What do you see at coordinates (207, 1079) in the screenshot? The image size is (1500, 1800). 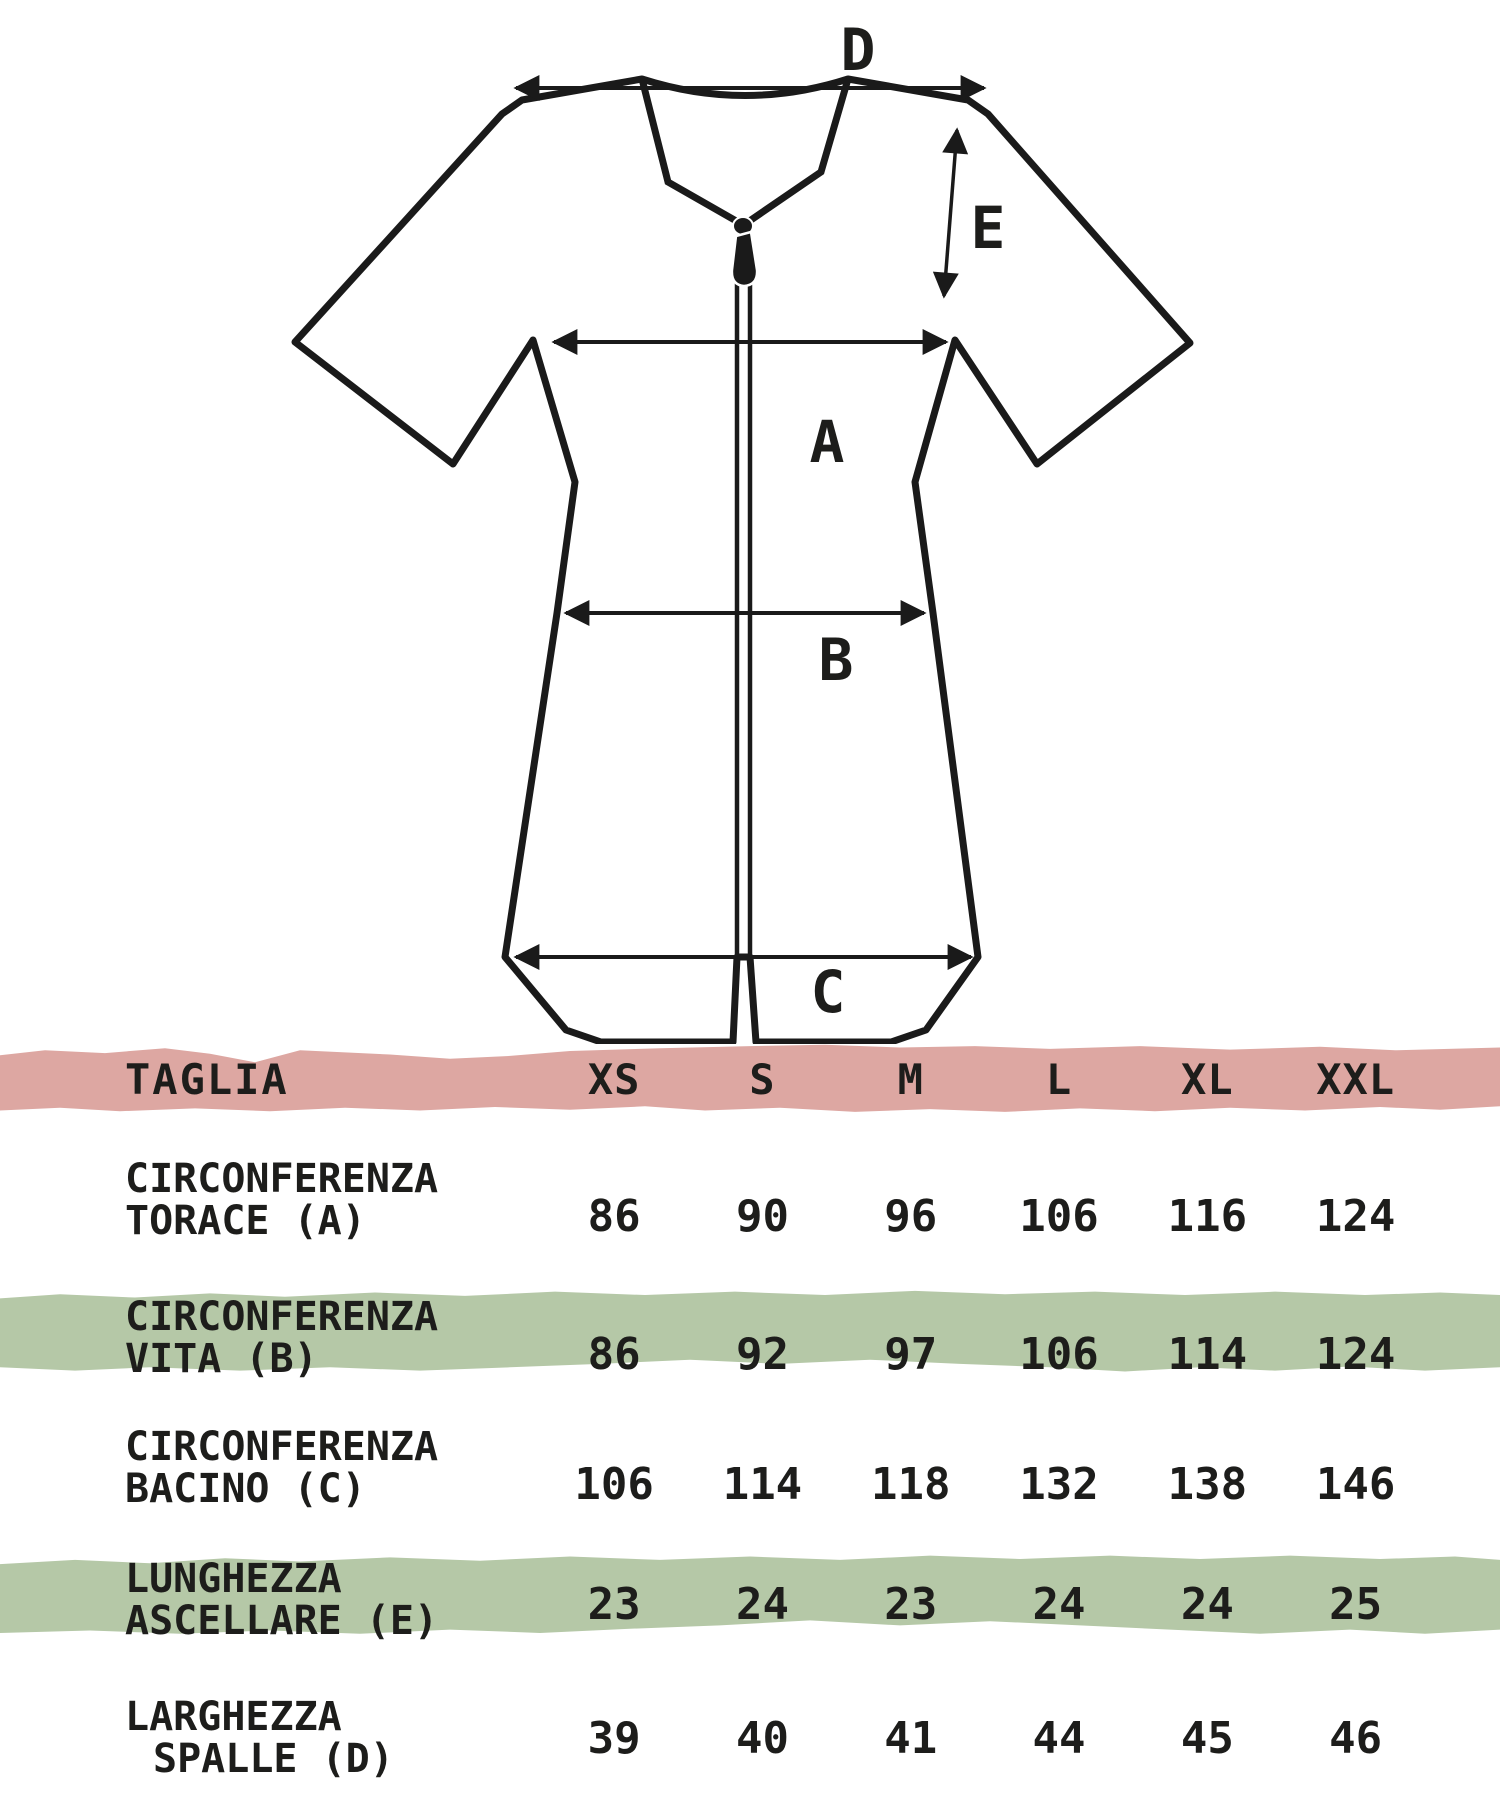 I see `size-column-title: TAGLIA` at bounding box center [207, 1079].